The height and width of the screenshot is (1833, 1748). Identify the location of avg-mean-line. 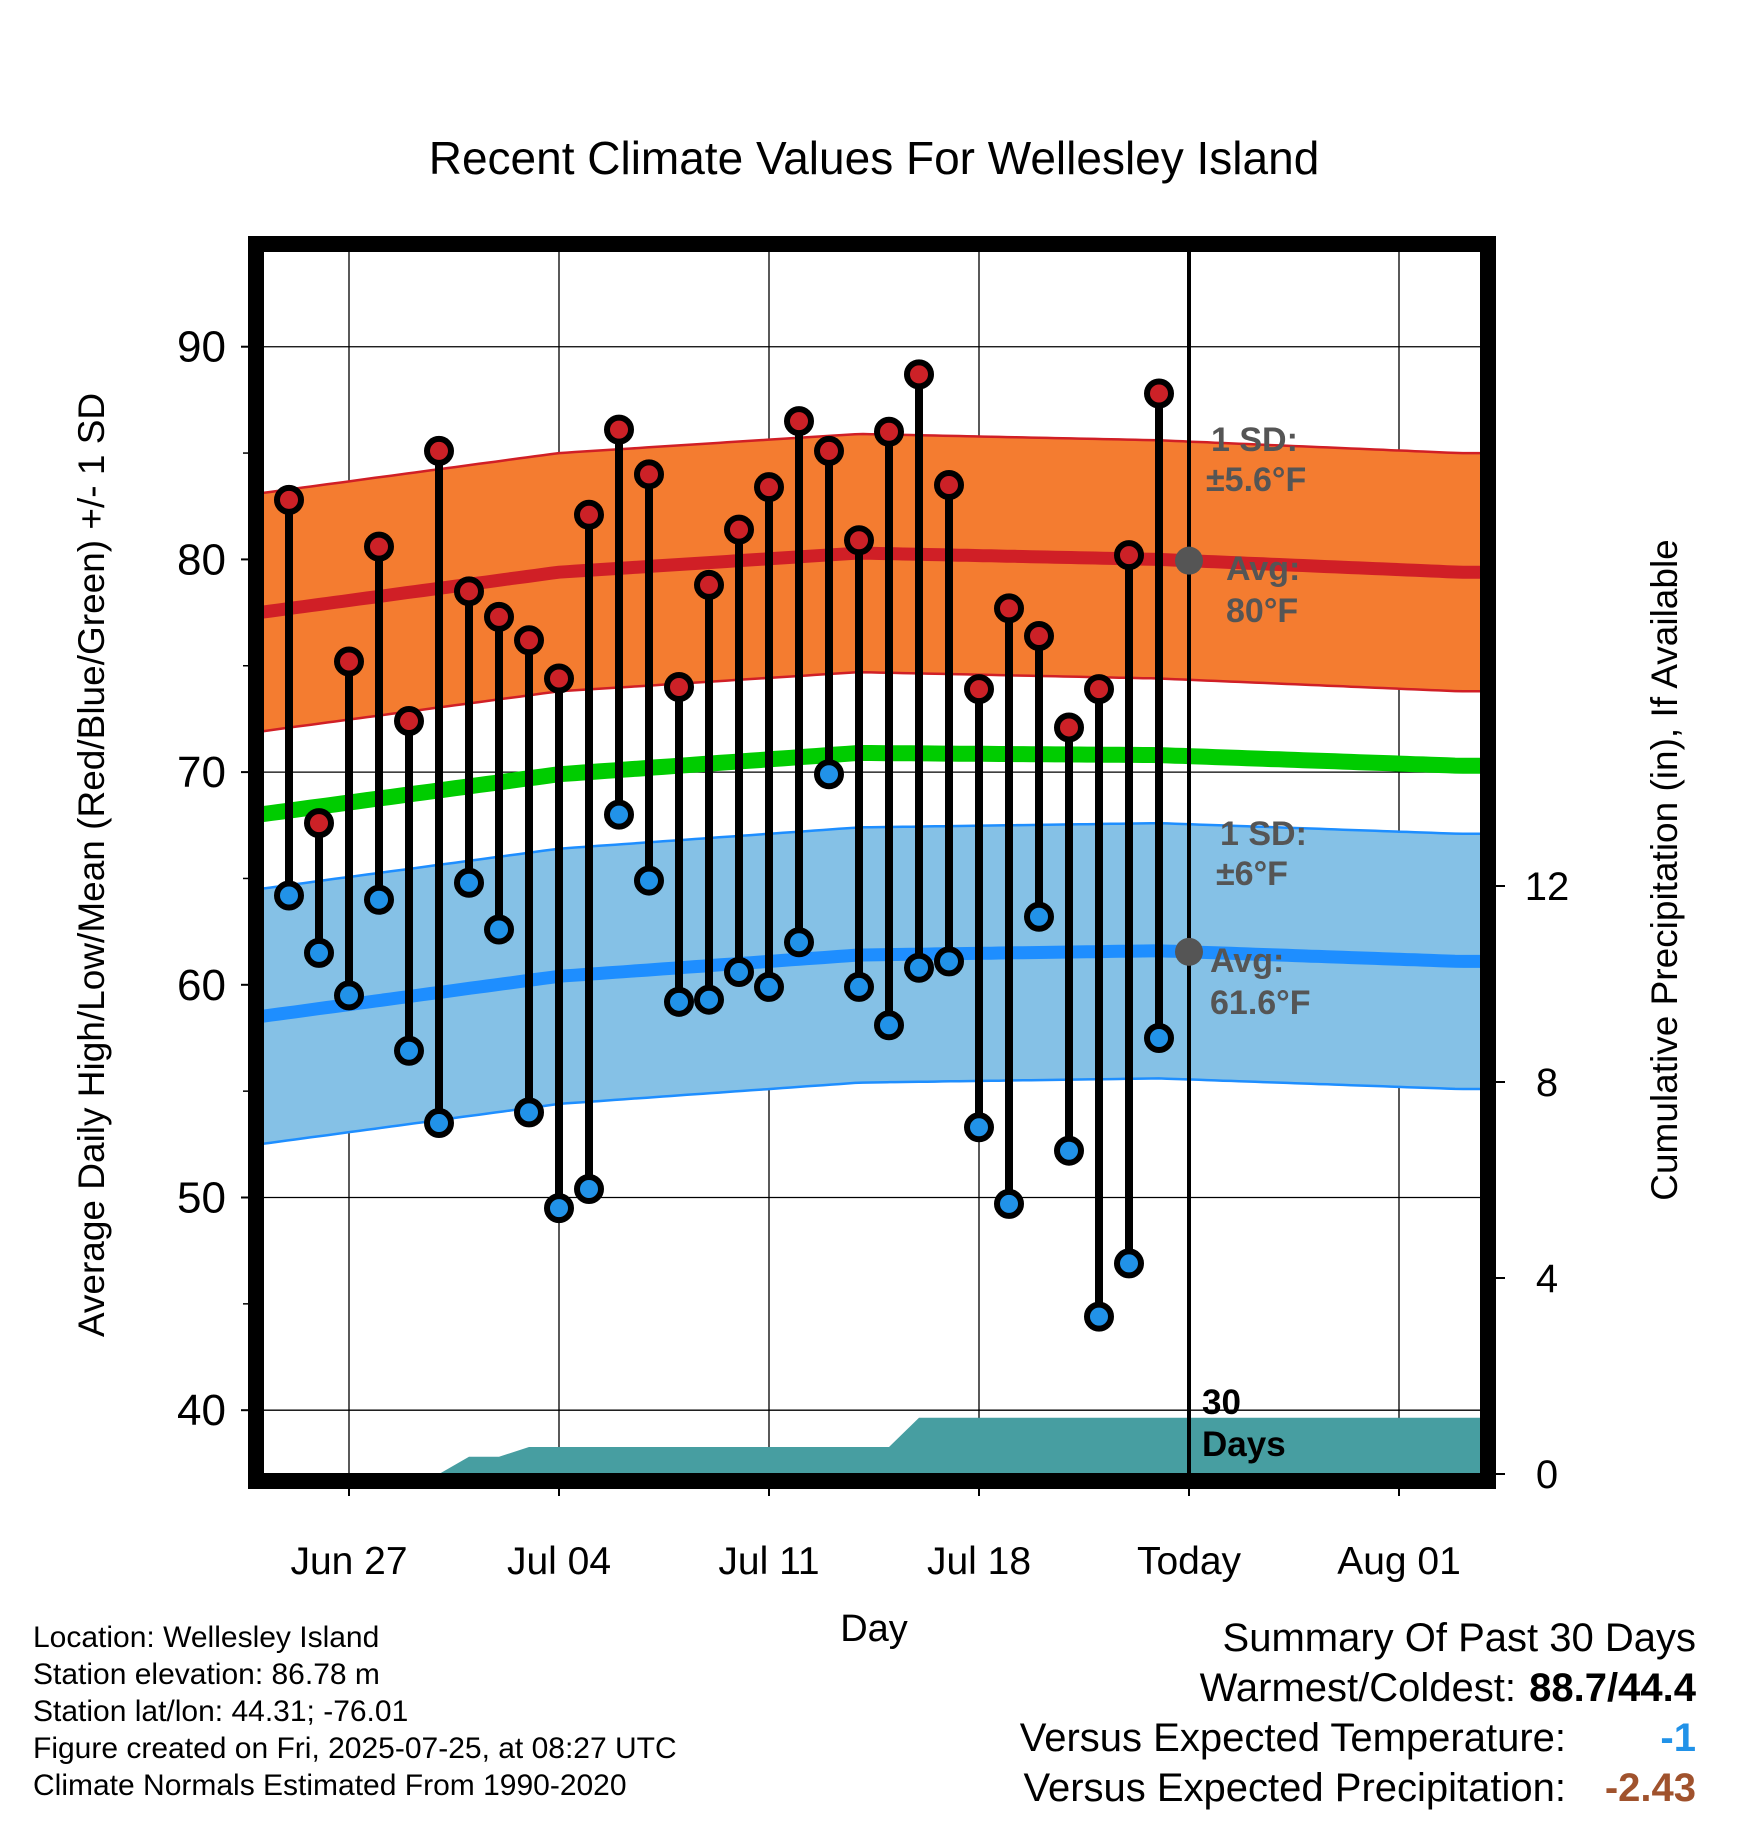
(872, 784).